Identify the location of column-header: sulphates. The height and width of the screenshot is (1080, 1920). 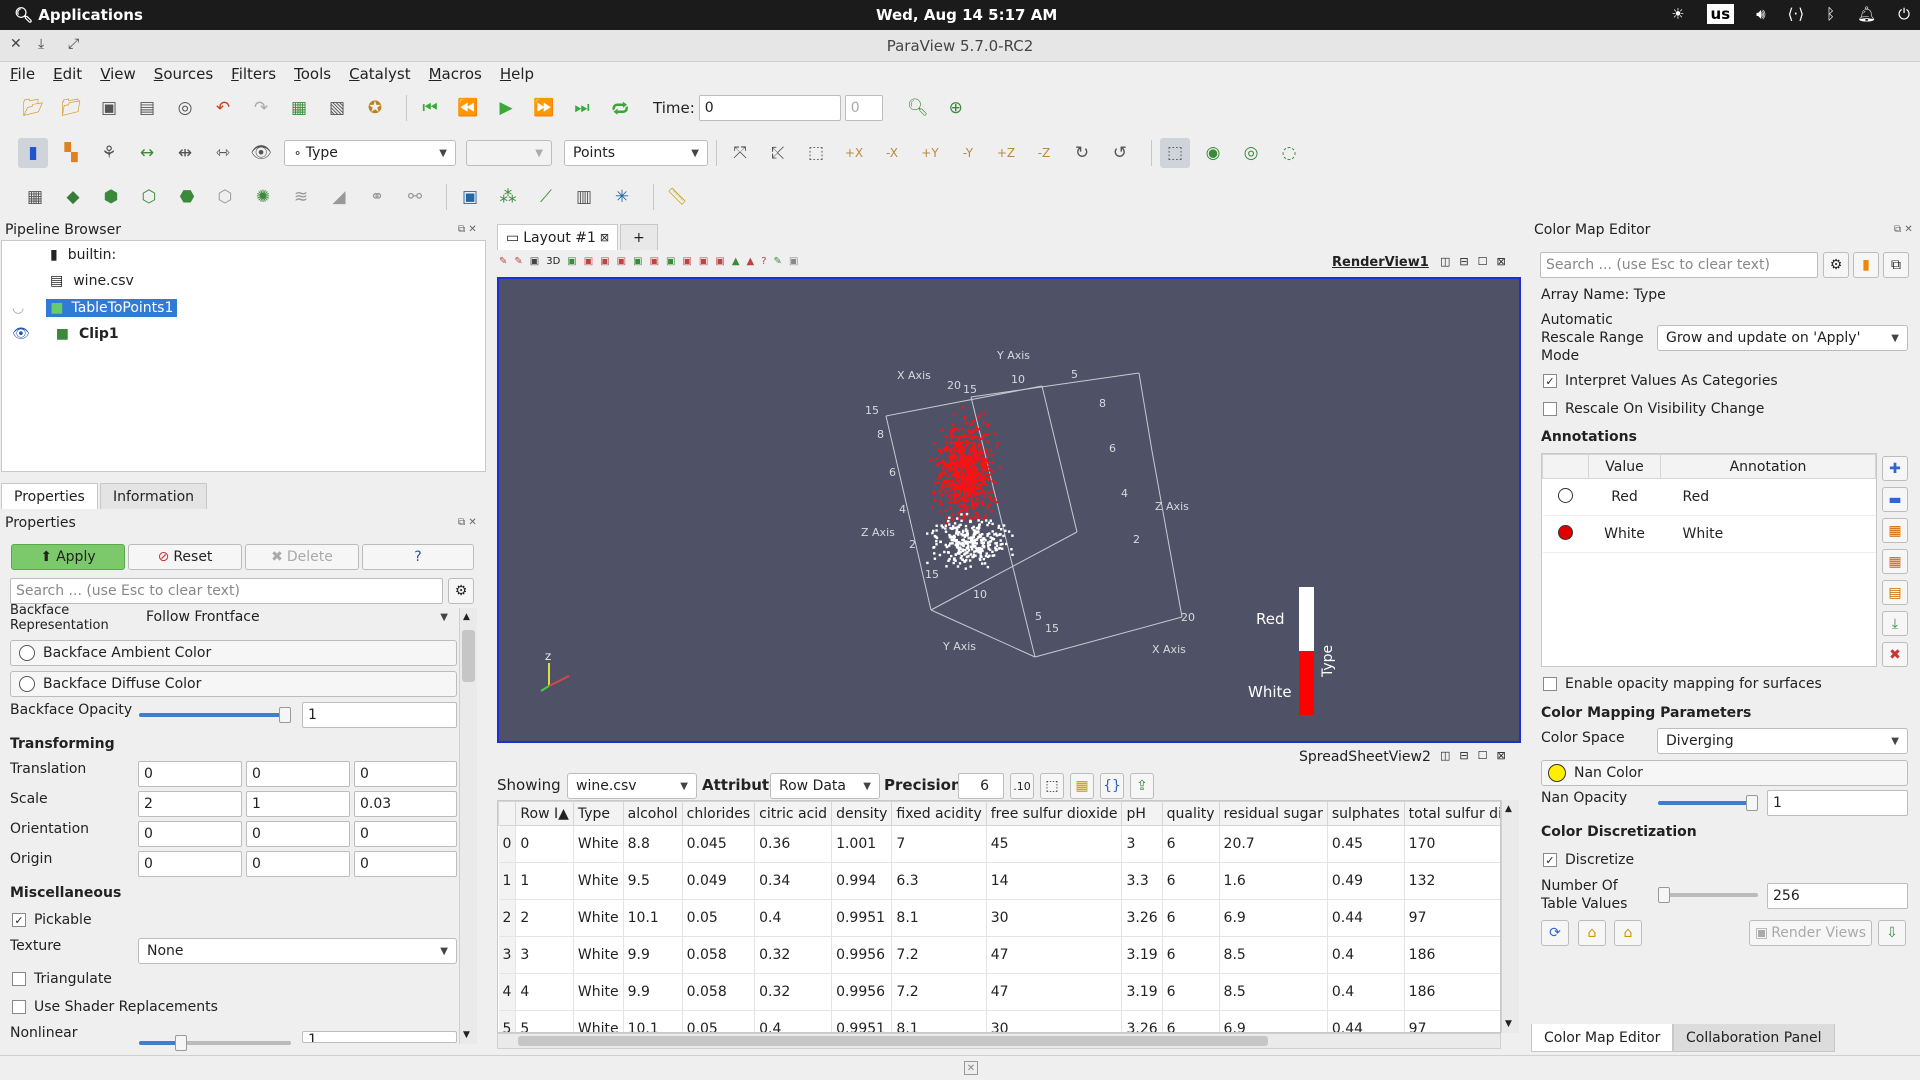
(1365, 813).